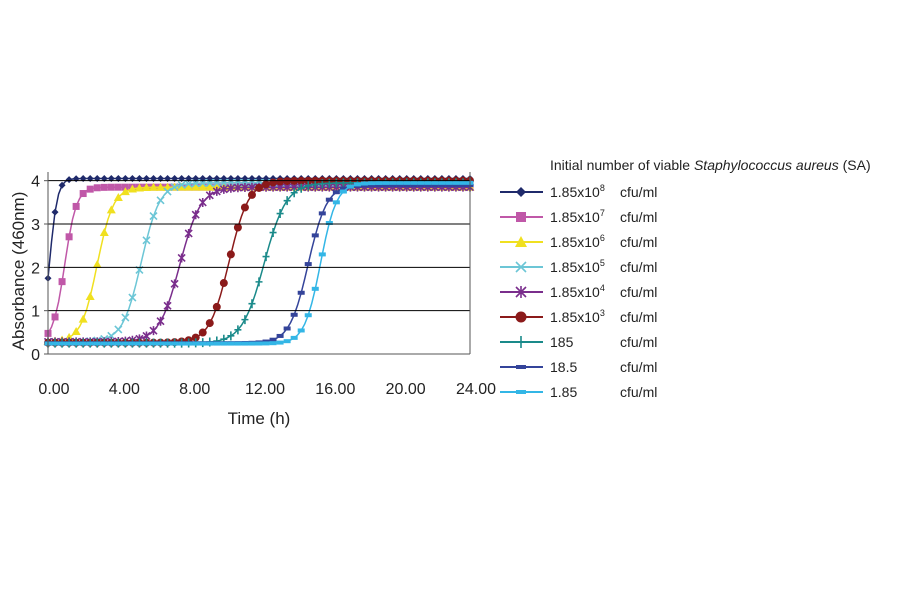 The image size is (900, 599). I want to click on legend-label: 1.85x10⁷, so click(577, 216).